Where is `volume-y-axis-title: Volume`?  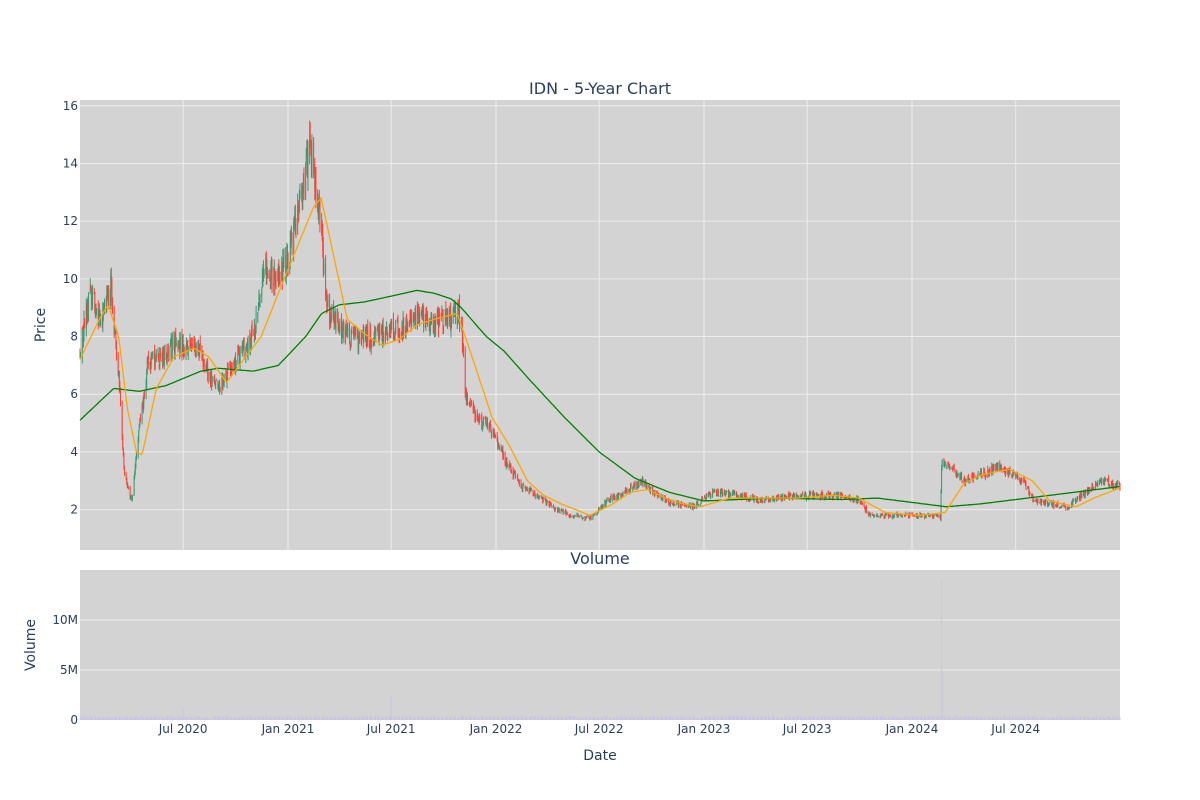
volume-y-axis-title: Volume is located at coordinates (31, 645).